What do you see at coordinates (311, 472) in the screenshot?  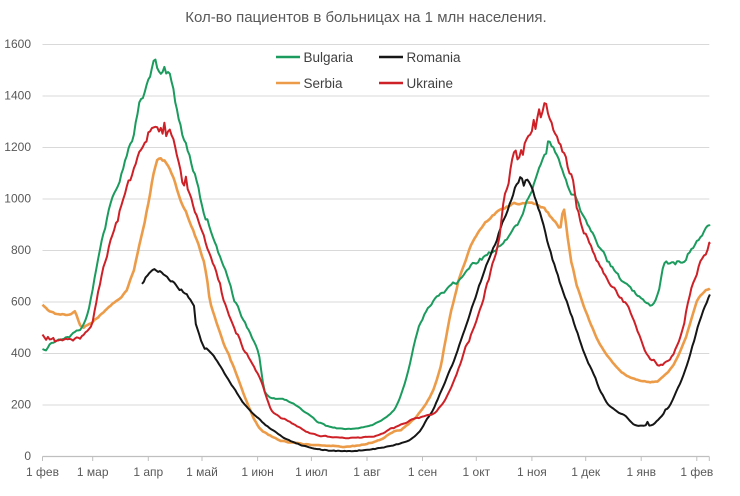 I see `svg-text: 1 июл` at bounding box center [311, 472].